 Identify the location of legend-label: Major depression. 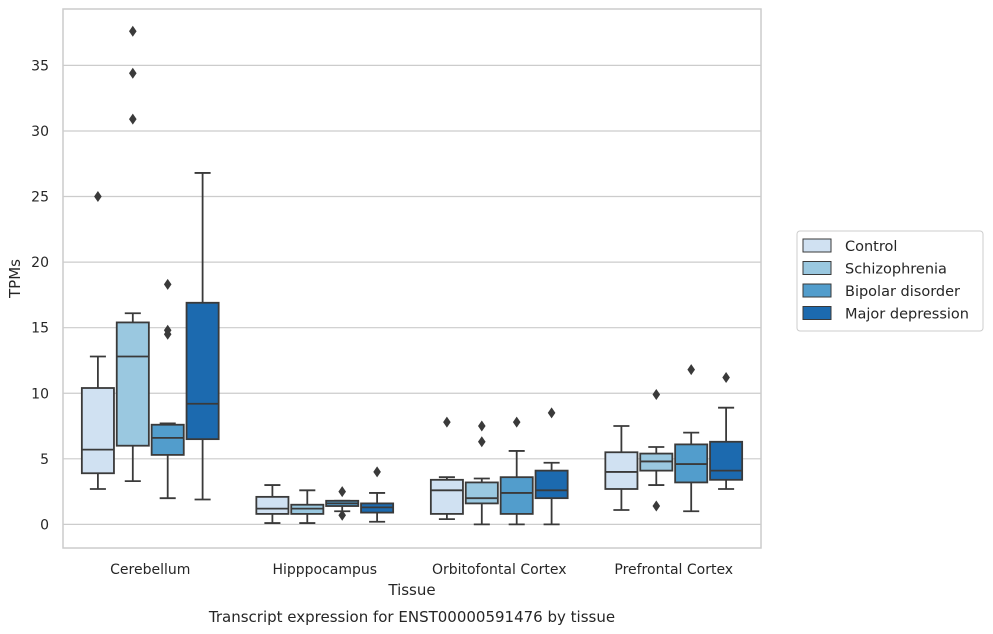
(907, 315).